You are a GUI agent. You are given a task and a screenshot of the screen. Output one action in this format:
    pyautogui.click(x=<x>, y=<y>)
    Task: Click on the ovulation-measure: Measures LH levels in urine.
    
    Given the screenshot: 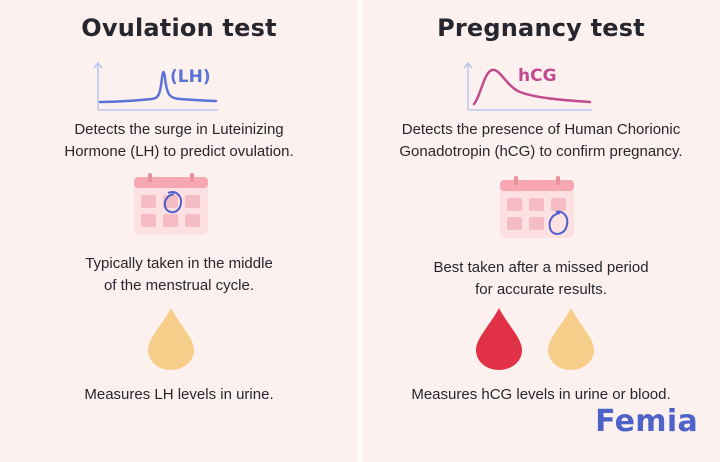 What is the action you would take?
    pyautogui.click(x=179, y=394)
    